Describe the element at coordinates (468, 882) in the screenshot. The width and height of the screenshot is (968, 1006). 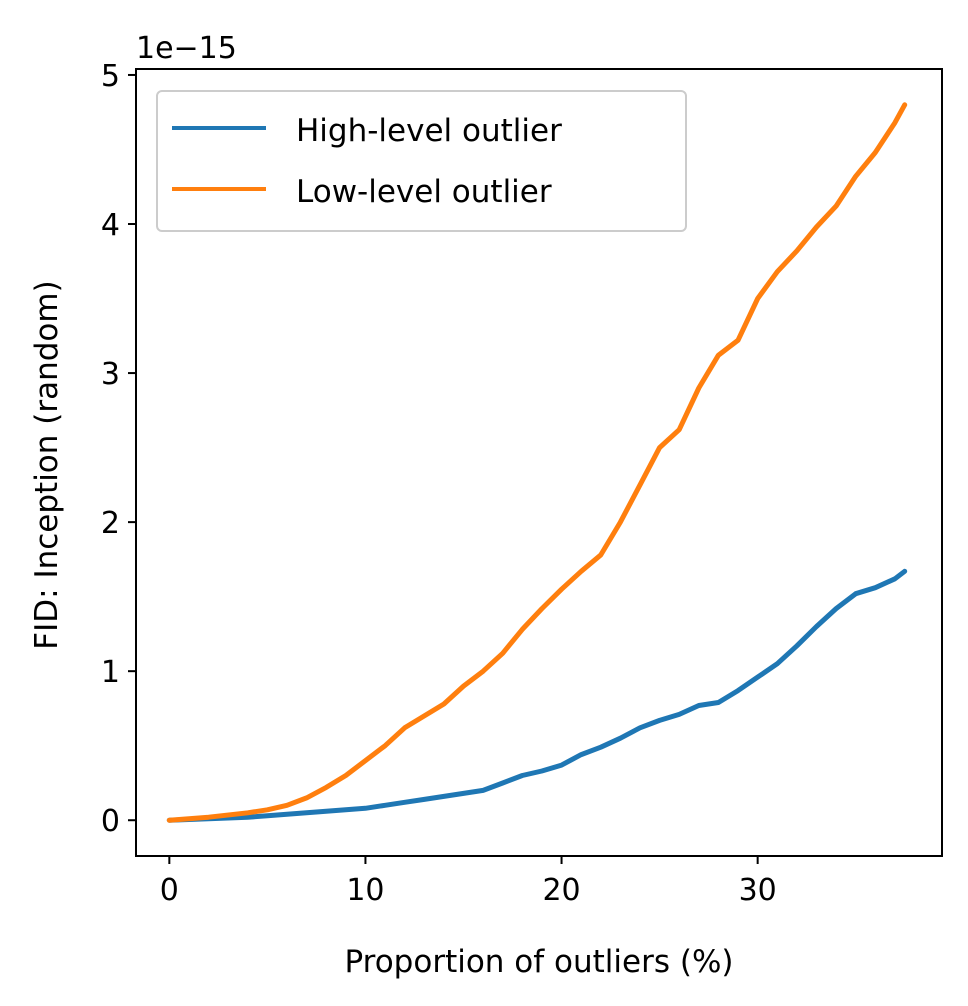
I see `x-axis: 0 10 20 30` at that location.